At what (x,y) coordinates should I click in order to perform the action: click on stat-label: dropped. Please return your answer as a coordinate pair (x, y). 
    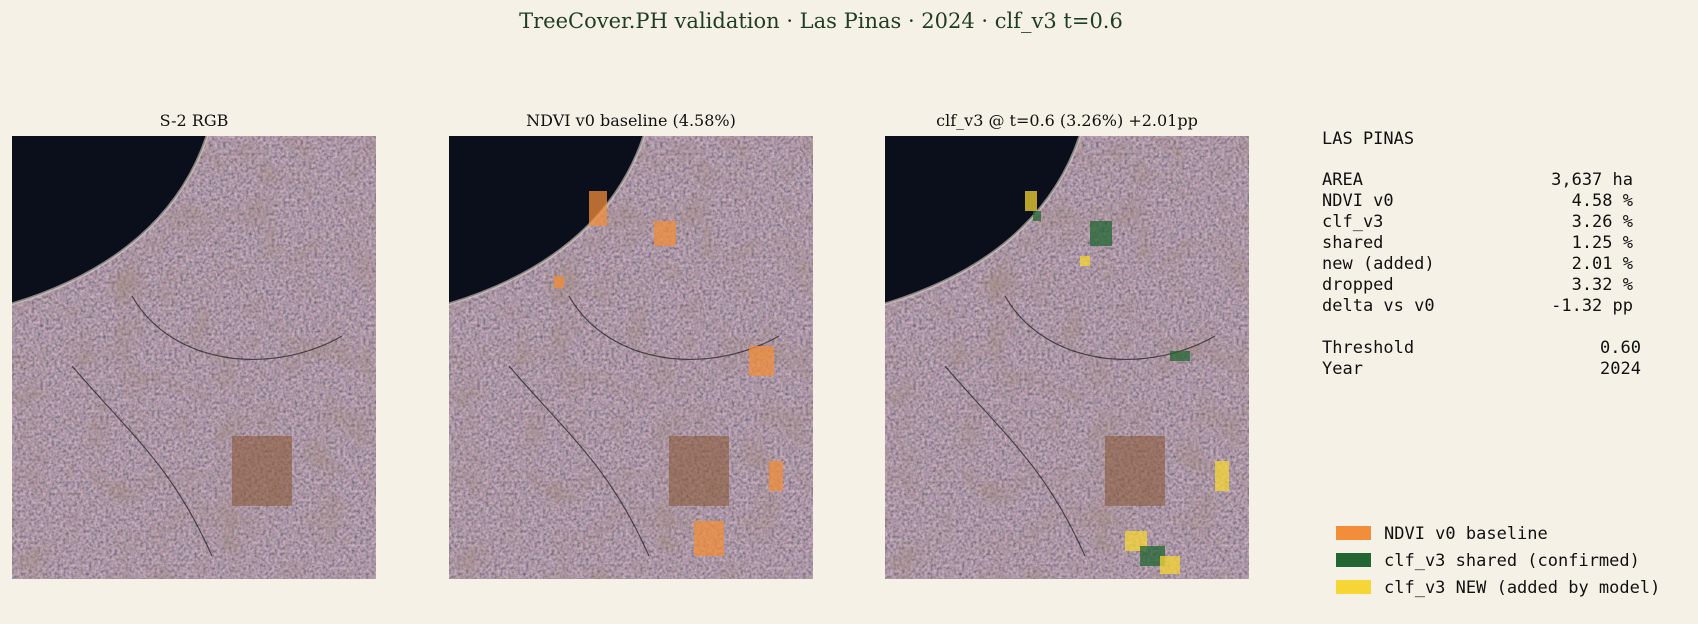
    Looking at the image, I should click on (1358, 285).